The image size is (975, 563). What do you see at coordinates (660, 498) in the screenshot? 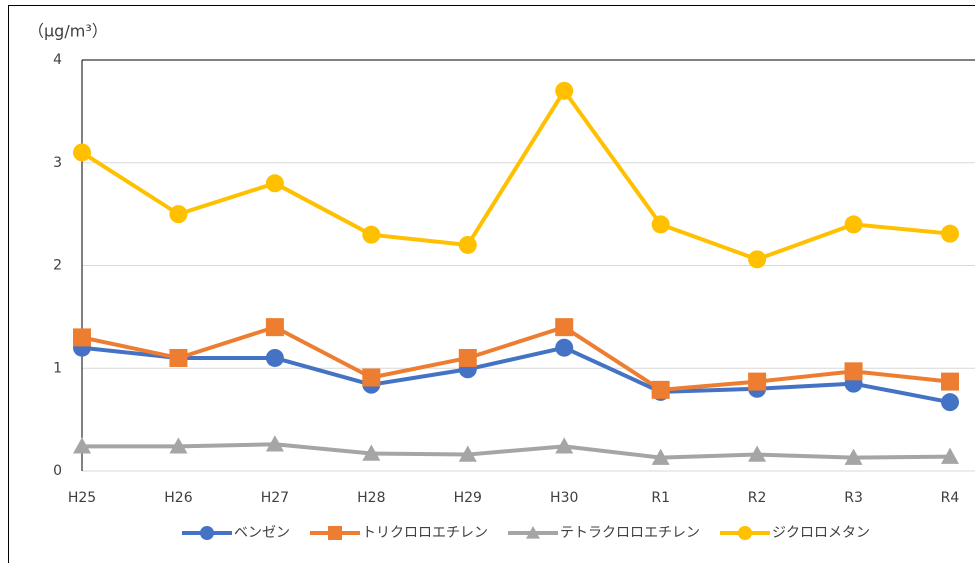
I see `x-tick-label: R1` at bounding box center [660, 498].